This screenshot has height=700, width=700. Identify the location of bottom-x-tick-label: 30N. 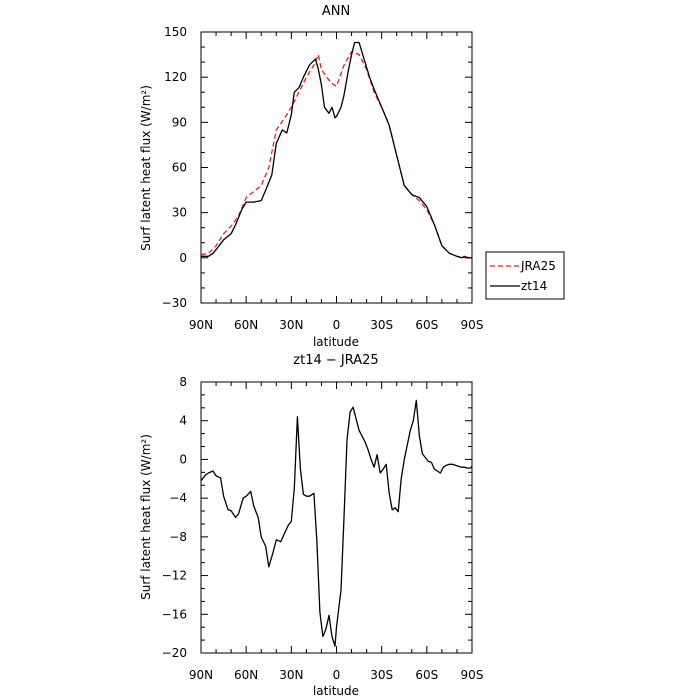
(291, 675).